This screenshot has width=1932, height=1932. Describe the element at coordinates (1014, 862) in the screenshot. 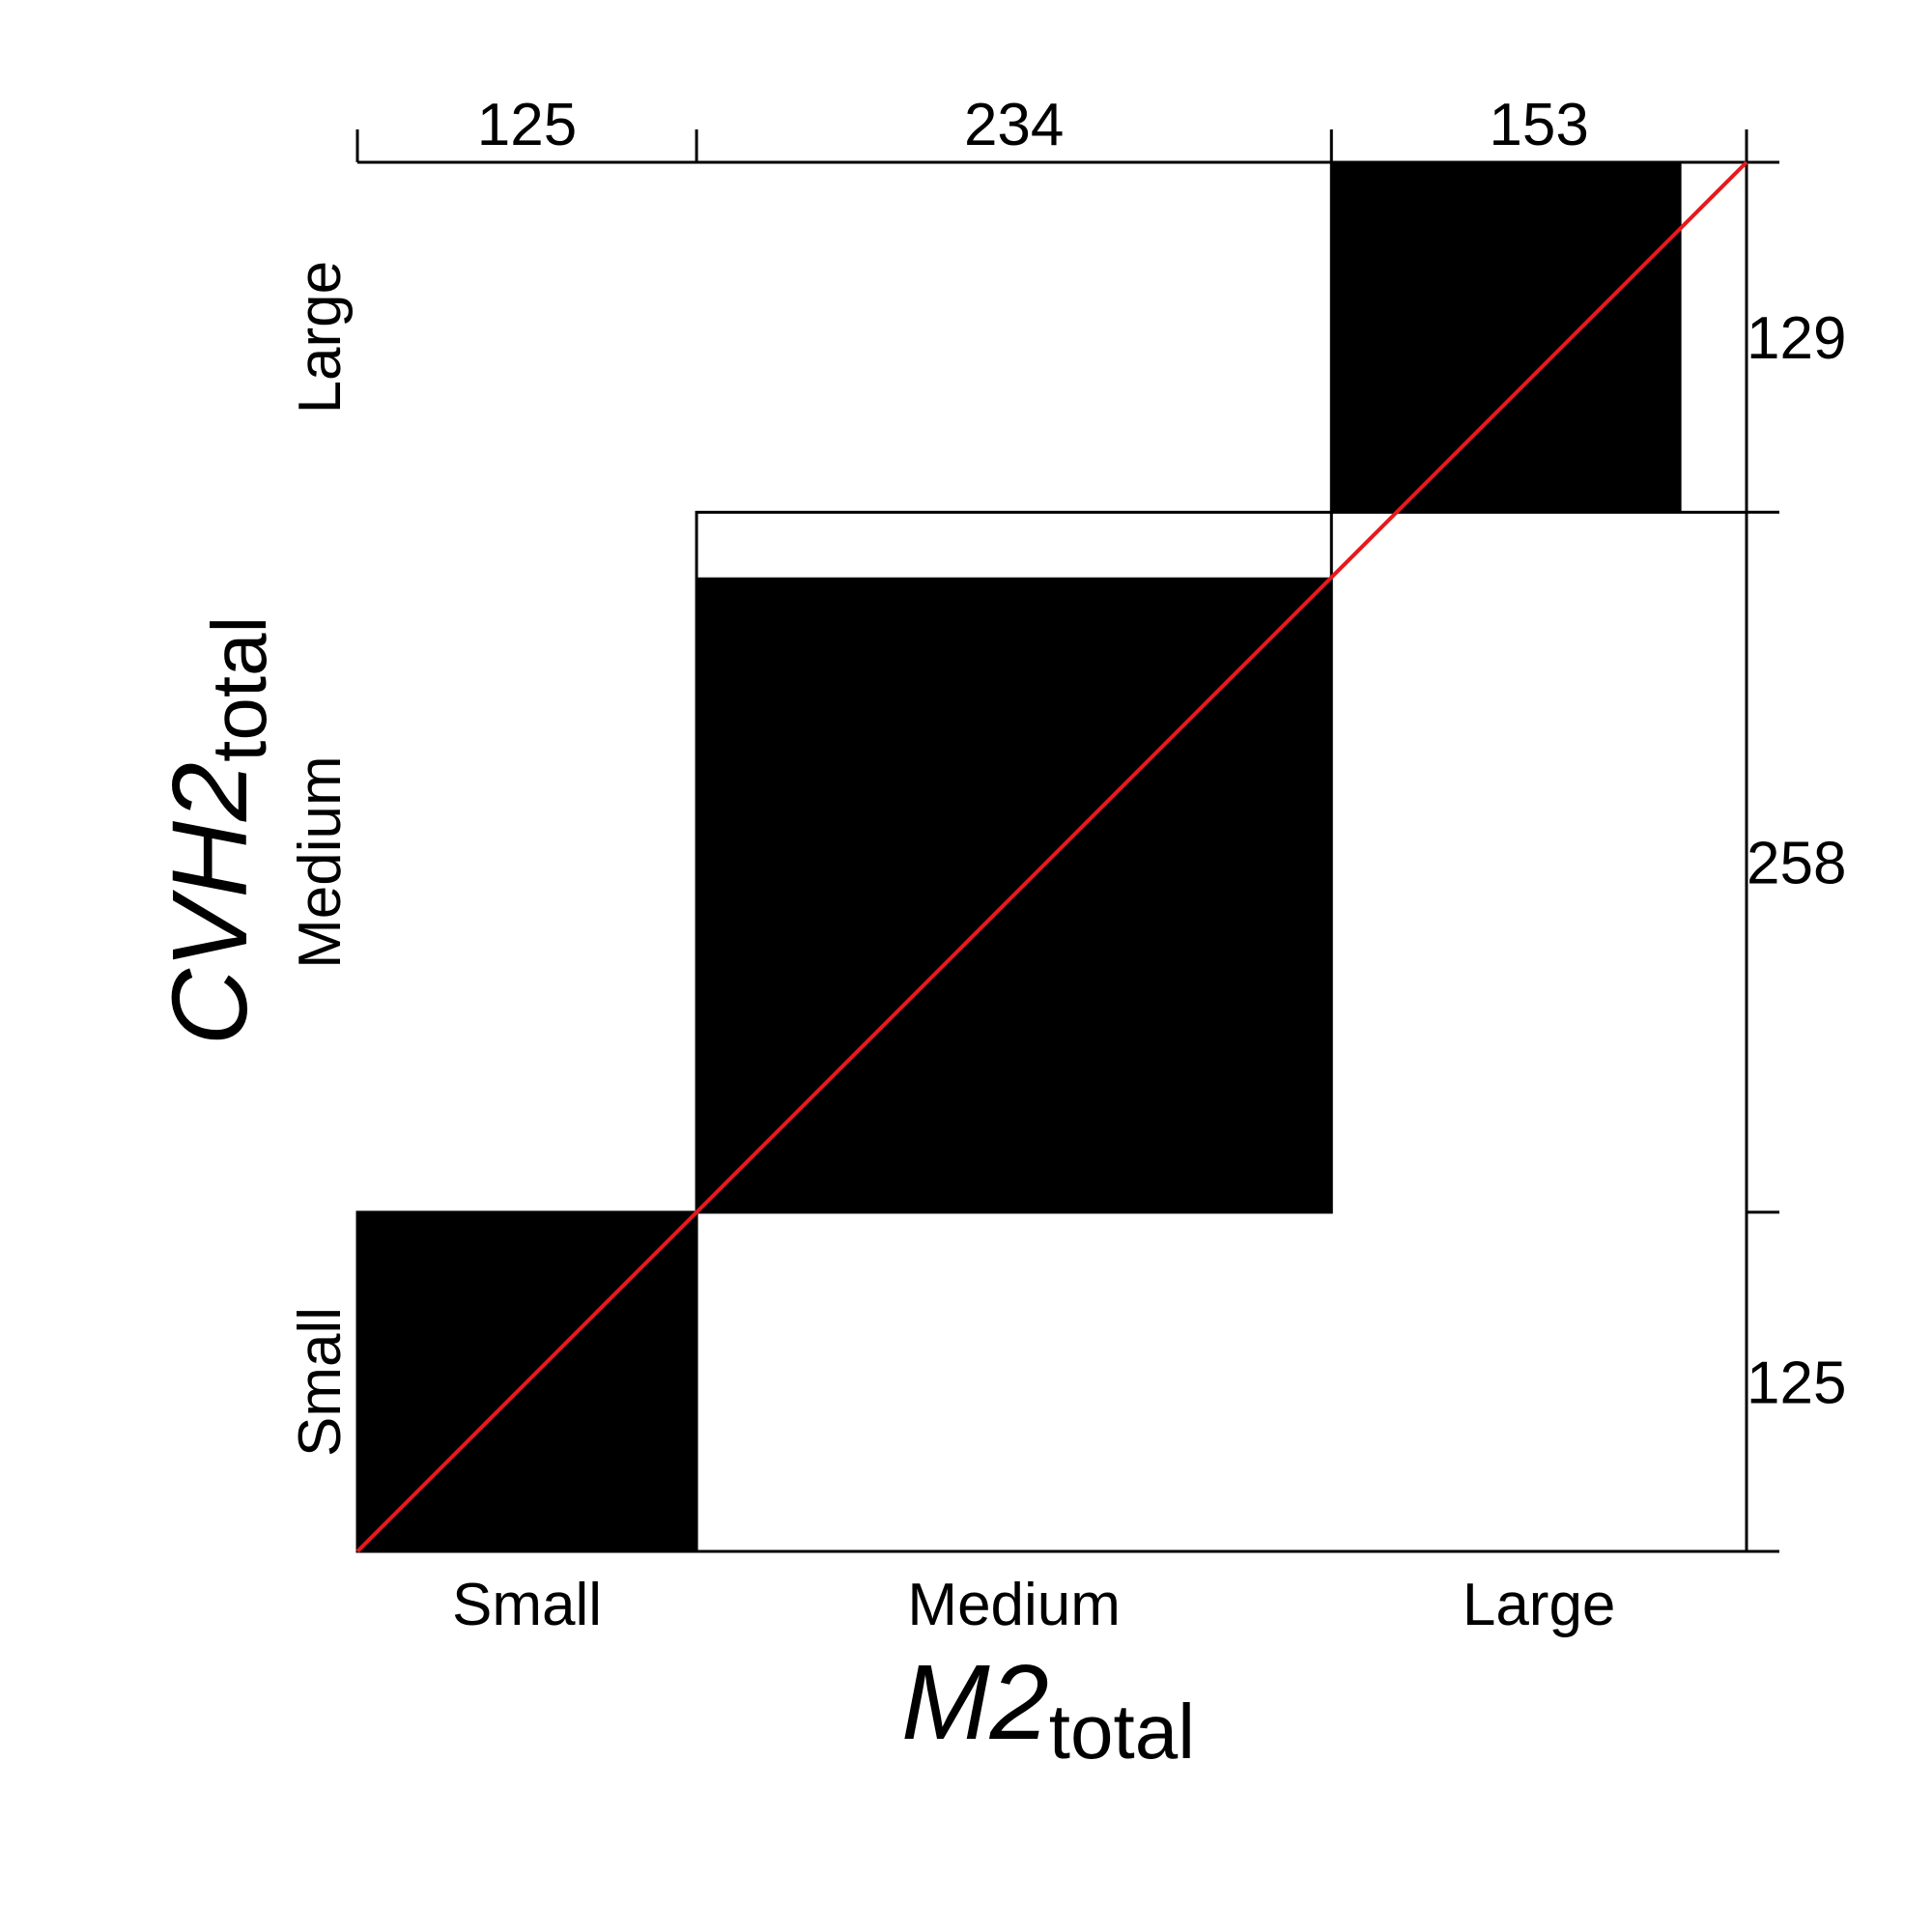

I see `cell-frame-medium` at that location.